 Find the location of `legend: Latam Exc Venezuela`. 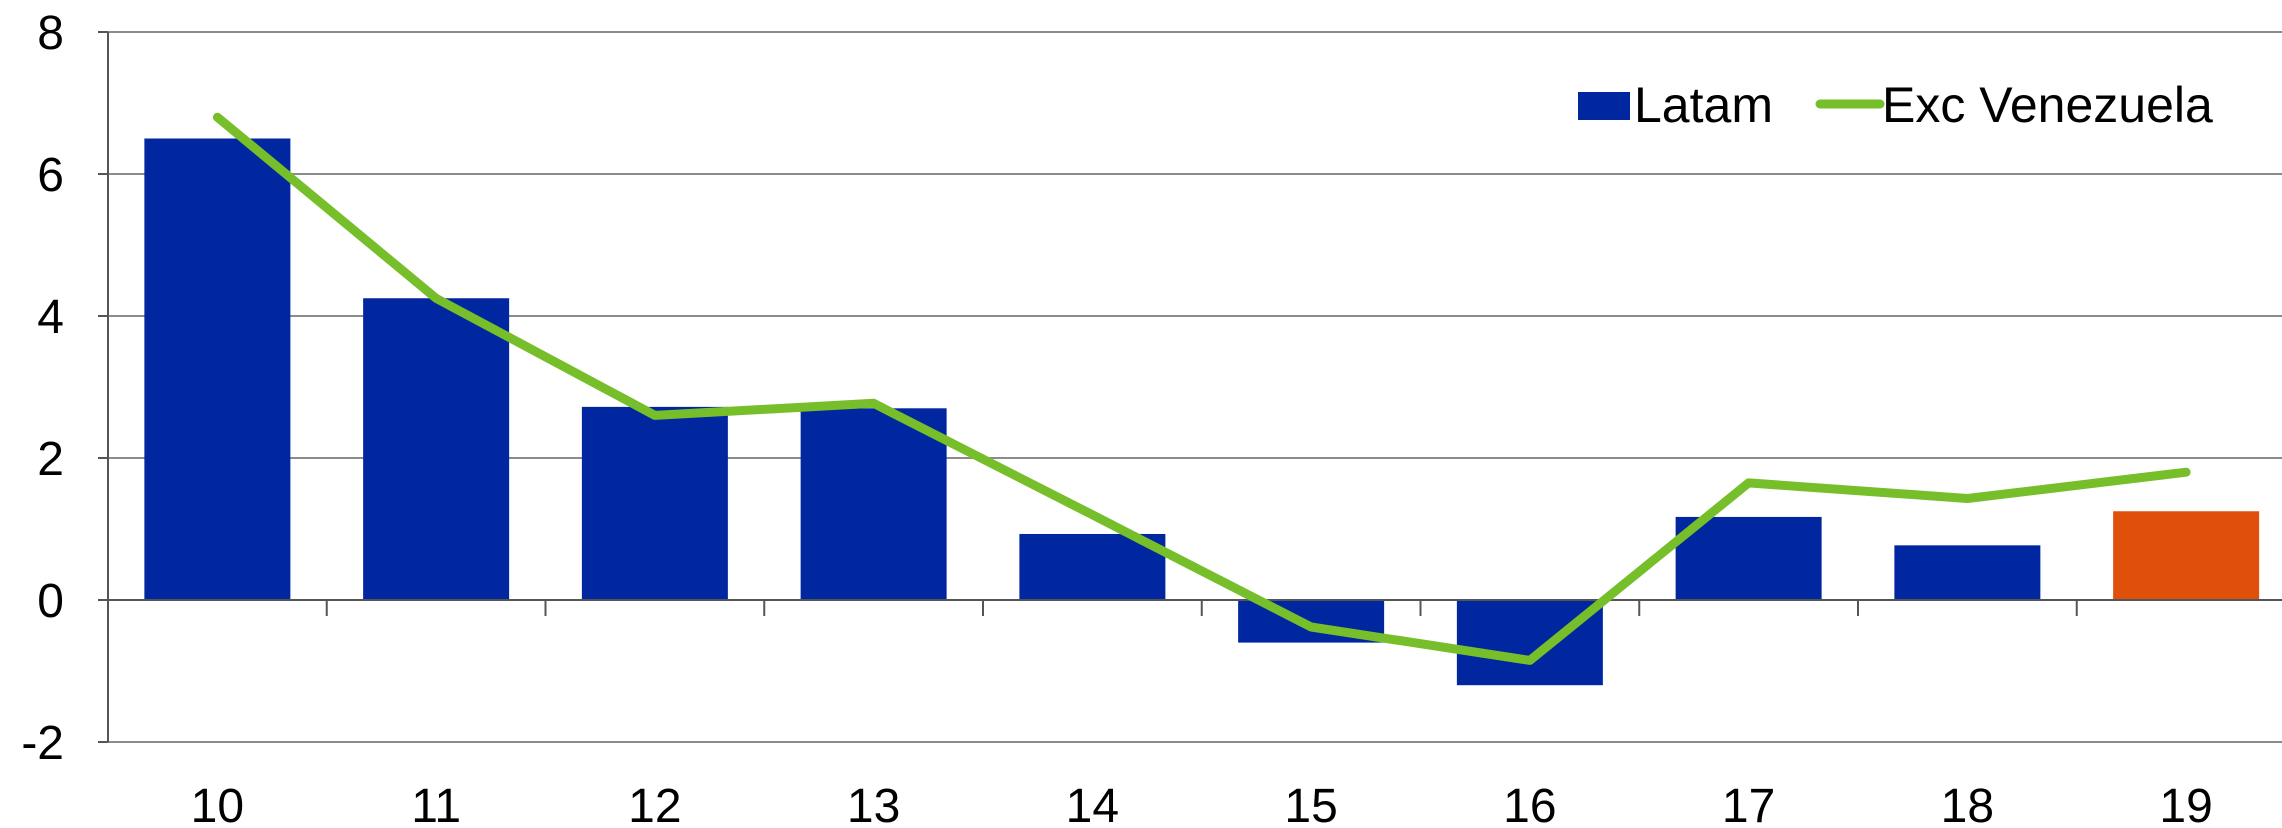

legend: Latam Exc Venezuela is located at coordinates (1895, 105).